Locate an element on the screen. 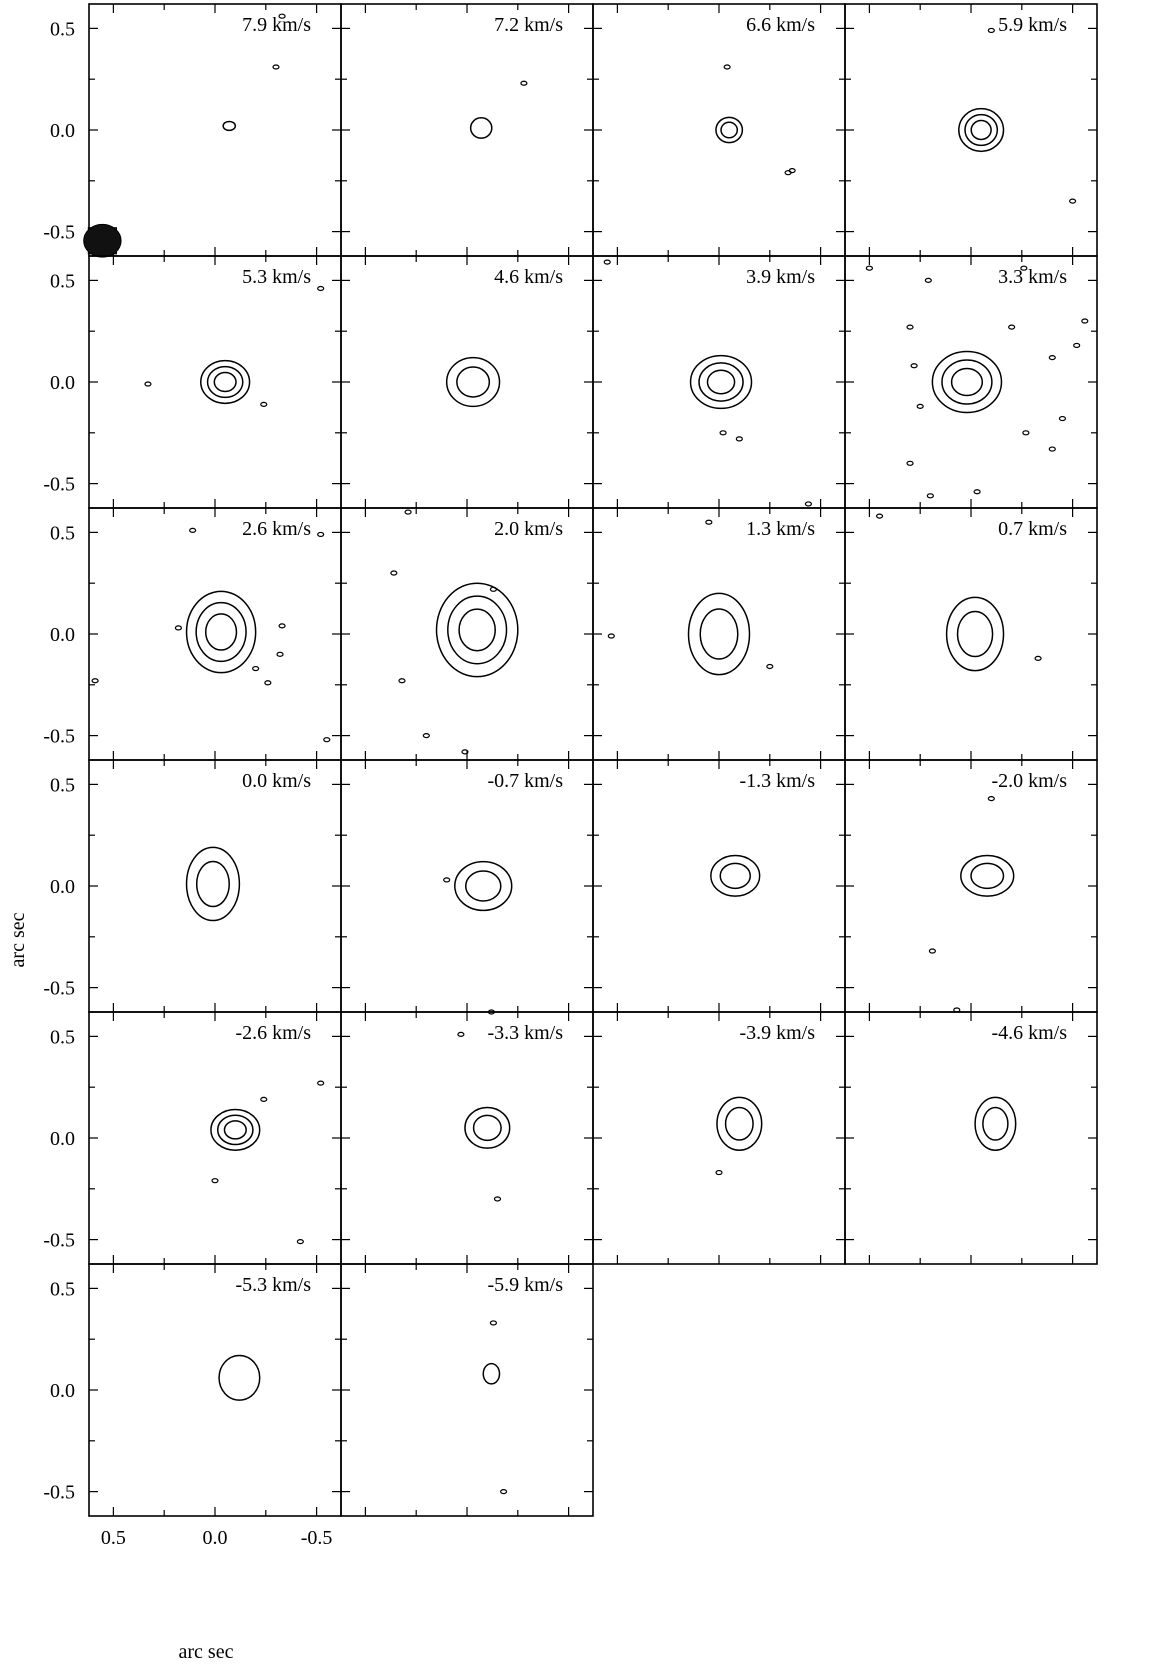  velocity-label: 4.6 km/s is located at coordinates (528, 277).